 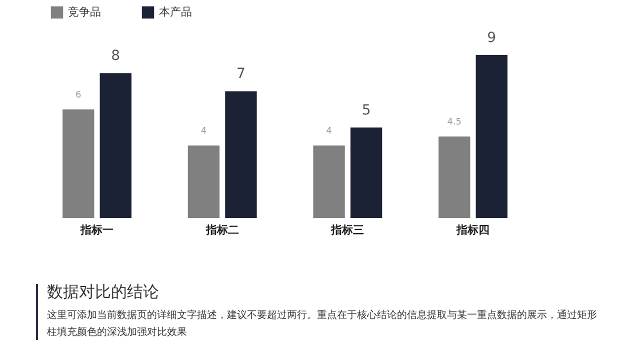 I want to click on data-label: 9, so click(x=491, y=38).